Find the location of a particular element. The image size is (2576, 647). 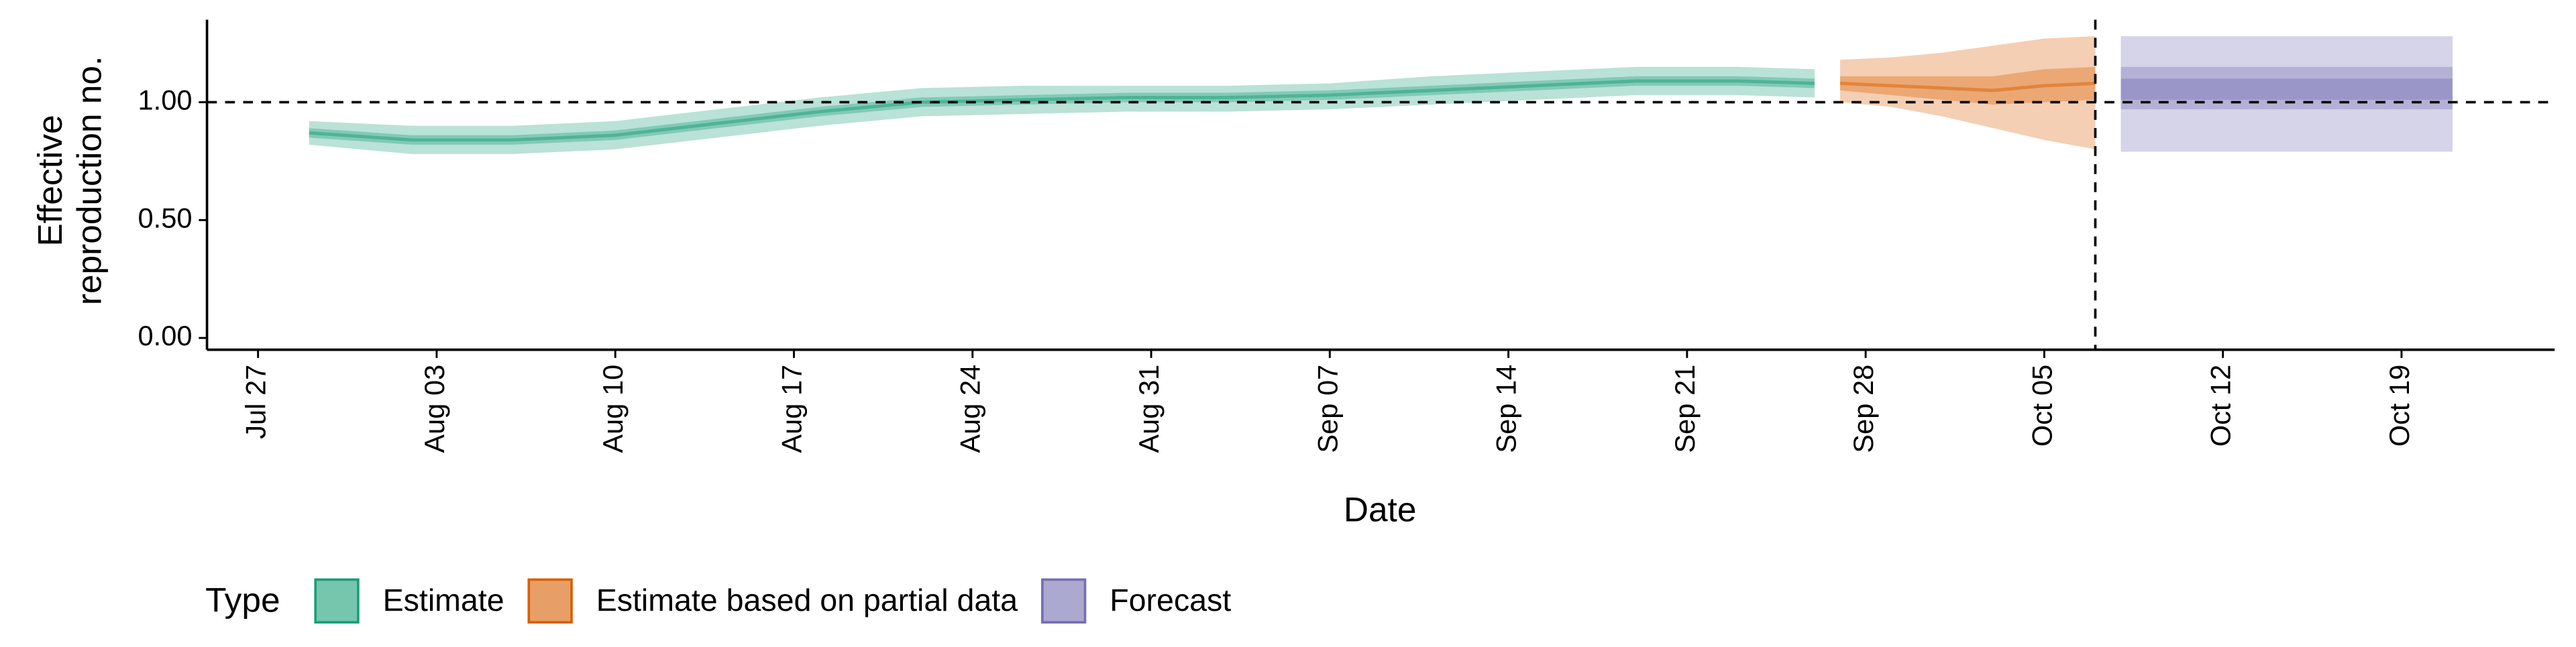

x-tick-label: Oct 19 is located at coordinates (2399, 406).